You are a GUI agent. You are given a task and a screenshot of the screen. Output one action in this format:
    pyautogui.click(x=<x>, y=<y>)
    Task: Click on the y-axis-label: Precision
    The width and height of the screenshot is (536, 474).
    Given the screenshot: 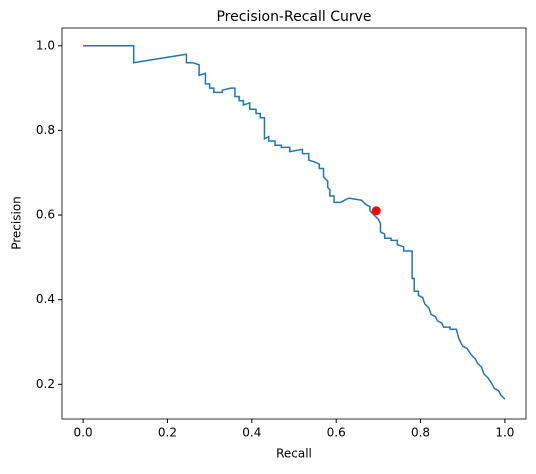 What is the action you would take?
    pyautogui.click(x=17, y=223)
    